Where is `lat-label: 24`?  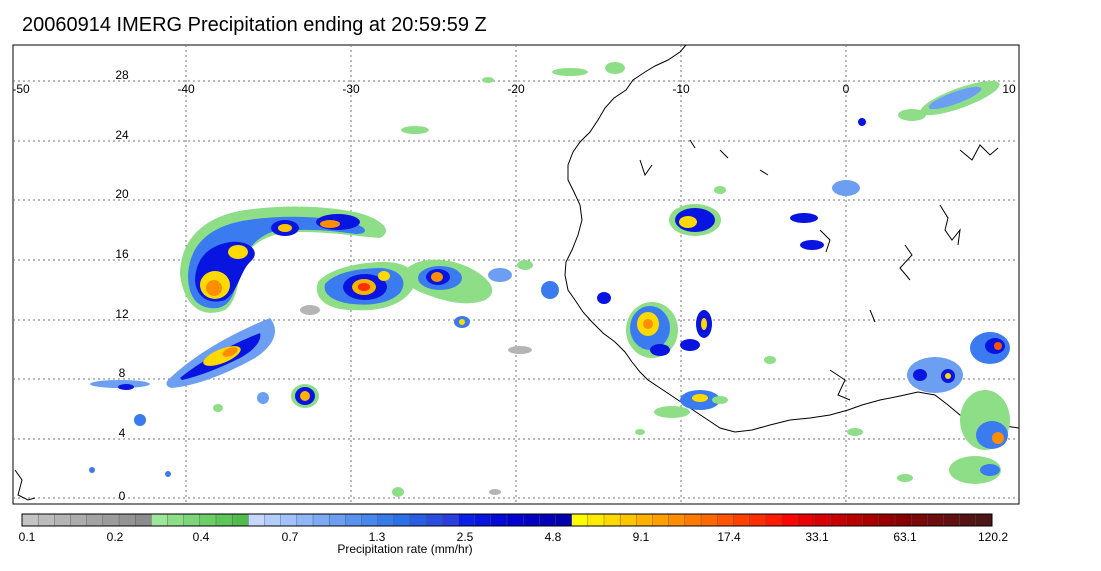
lat-label: 24 is located at coordinates (122, 135).